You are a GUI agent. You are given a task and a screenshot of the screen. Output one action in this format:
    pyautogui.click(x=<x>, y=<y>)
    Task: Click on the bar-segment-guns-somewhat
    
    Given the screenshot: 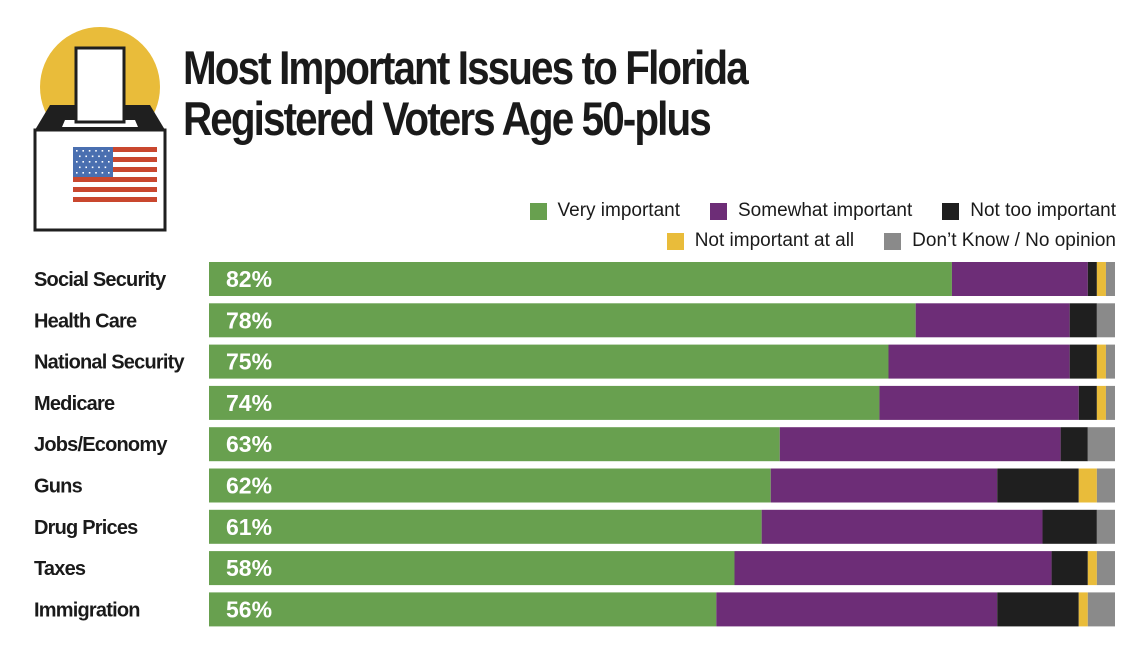 What is the action you would take?
    pyautogui.click(x=884, y=485)
    